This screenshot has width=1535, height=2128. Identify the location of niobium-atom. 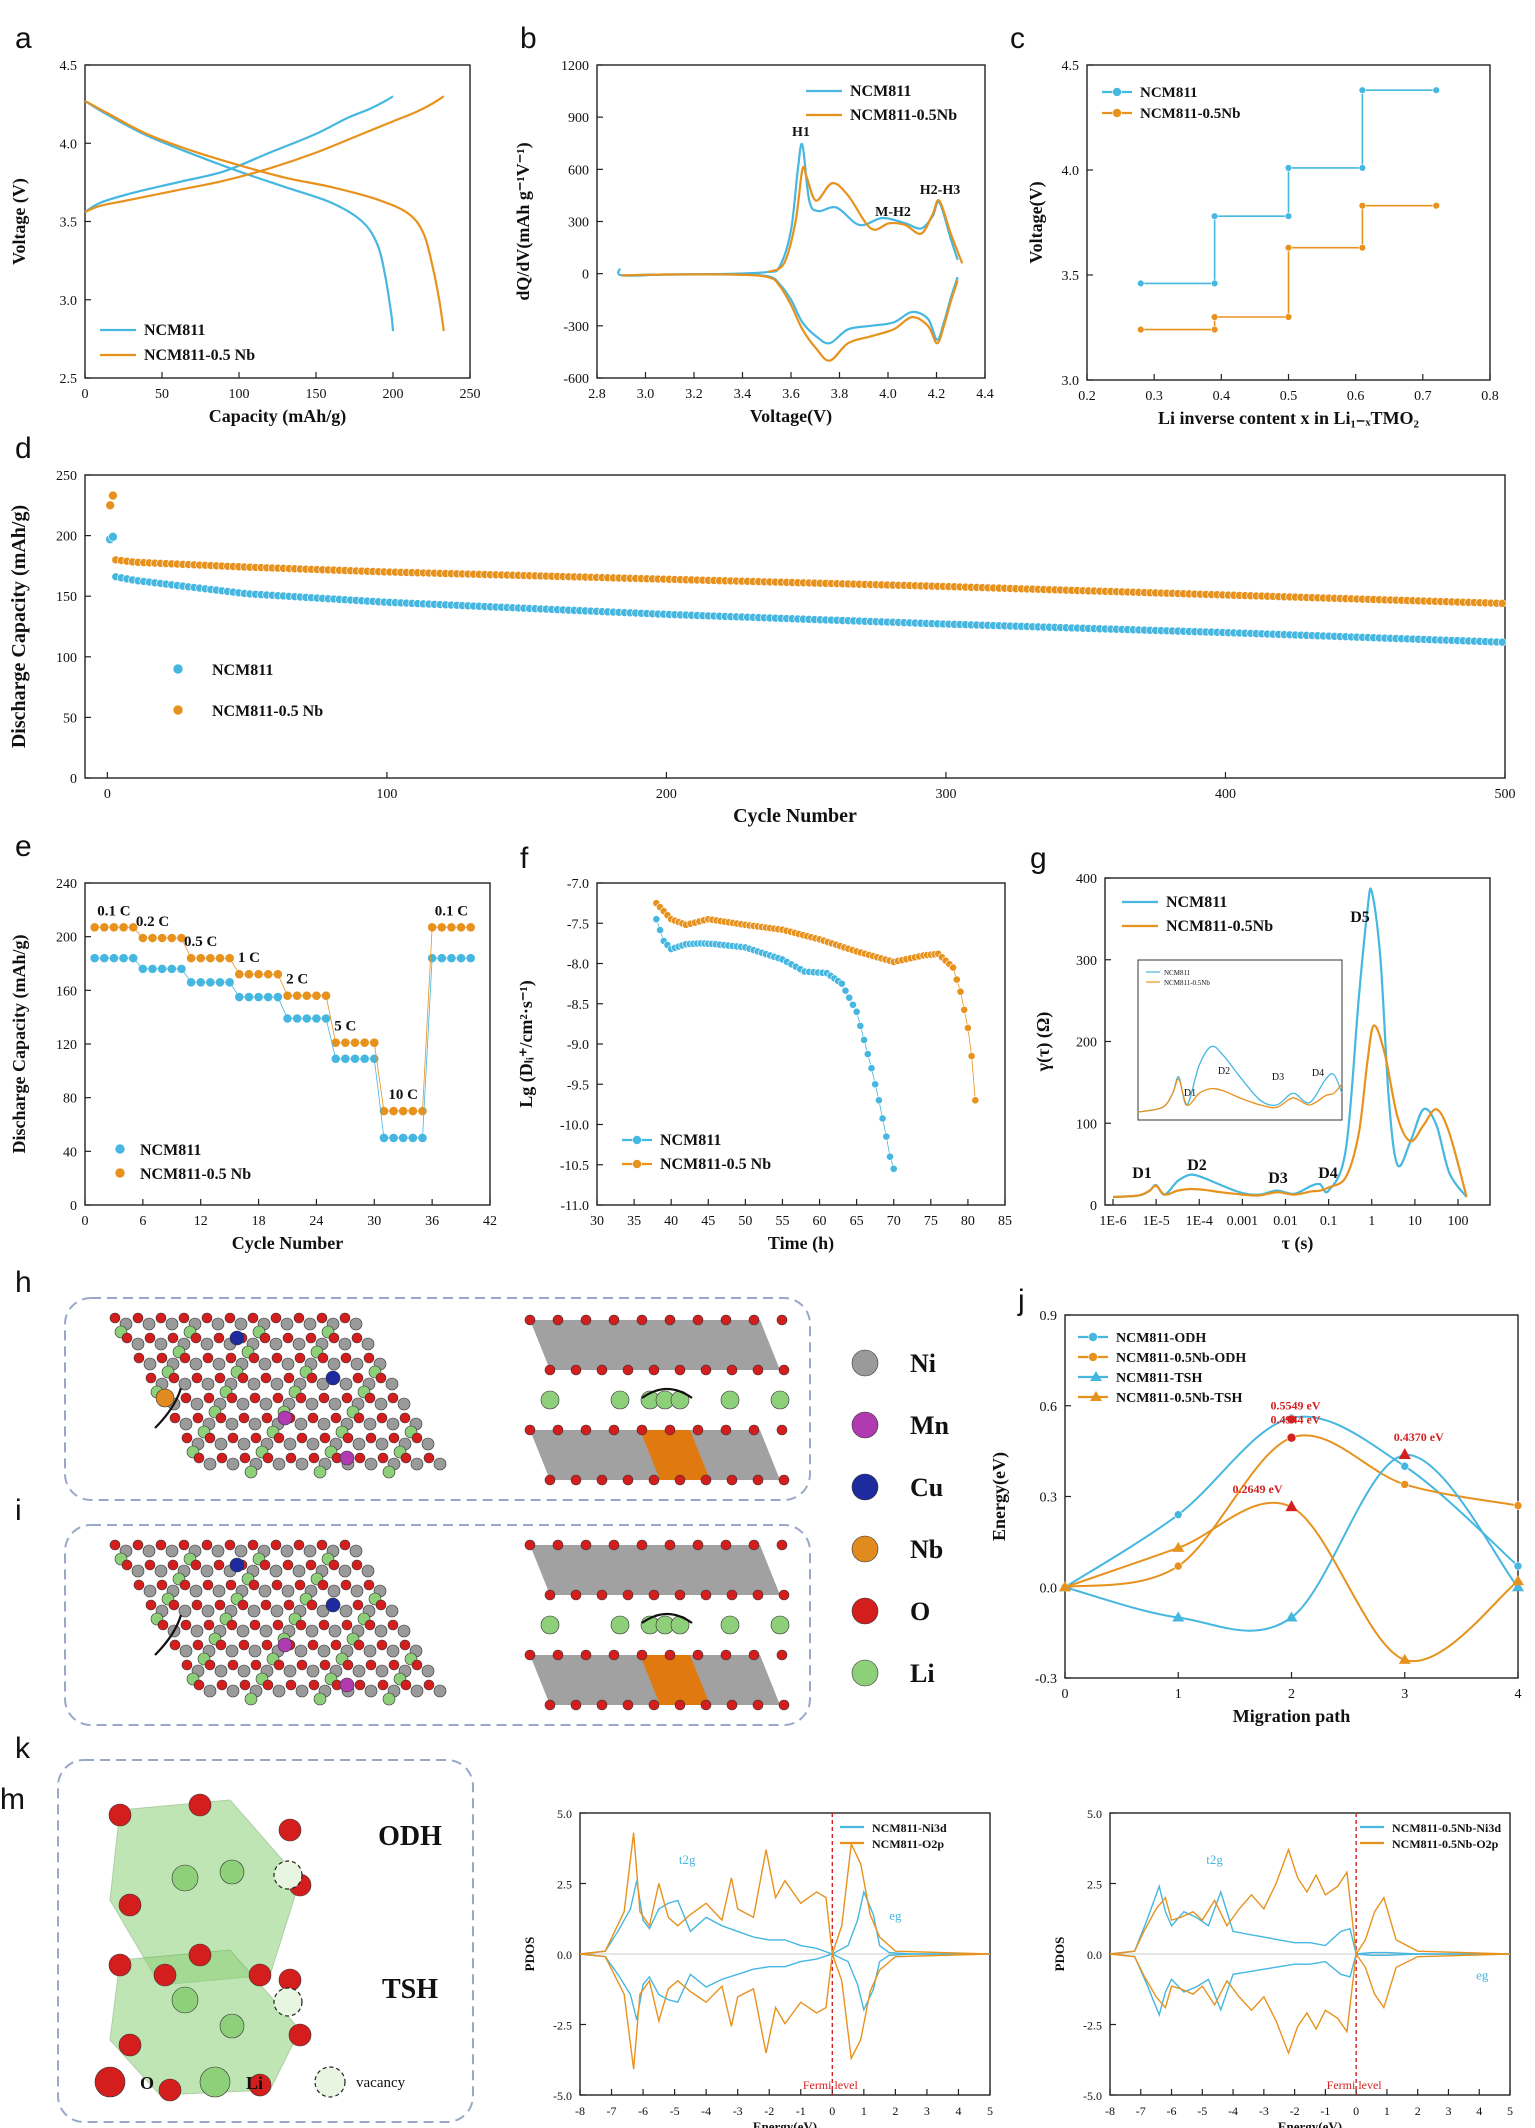
(165, 1398).